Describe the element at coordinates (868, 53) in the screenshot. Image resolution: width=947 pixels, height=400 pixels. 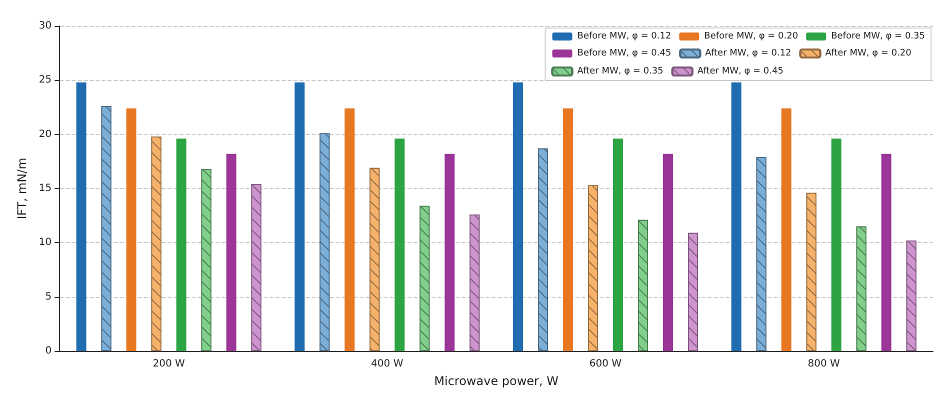
I see `legend-label: After MW, φ = 0.20` at that location.